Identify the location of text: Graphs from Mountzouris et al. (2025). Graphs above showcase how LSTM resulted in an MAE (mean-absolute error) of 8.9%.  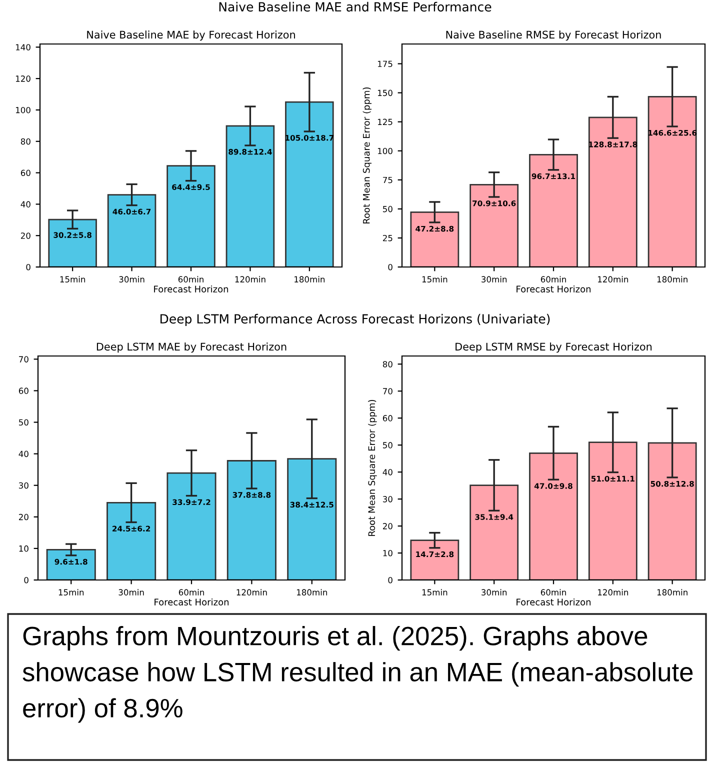
(357, 674).